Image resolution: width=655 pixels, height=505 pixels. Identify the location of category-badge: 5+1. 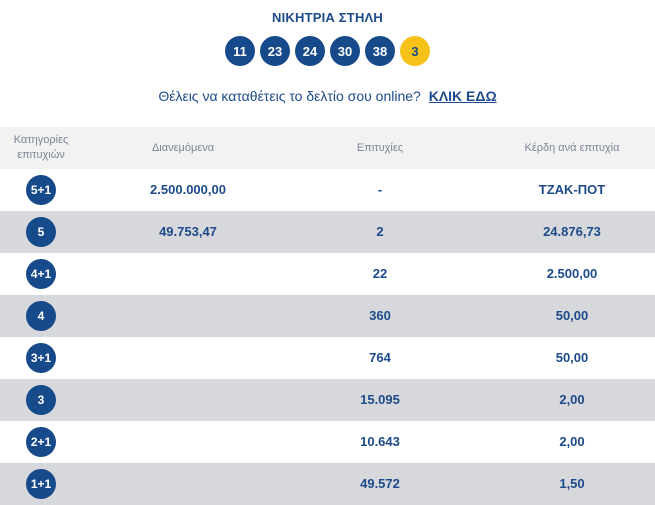
(41, 190).